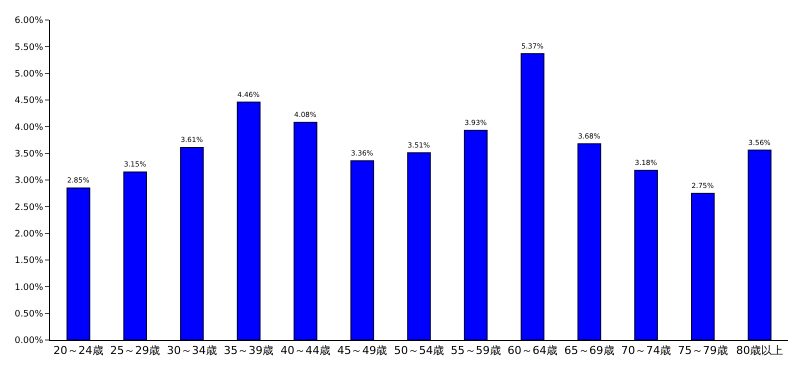 Image resolution: width=800 pixels, height=370 pixels. I want to click on y-tick-label: 3.00%, so click(29, 181).